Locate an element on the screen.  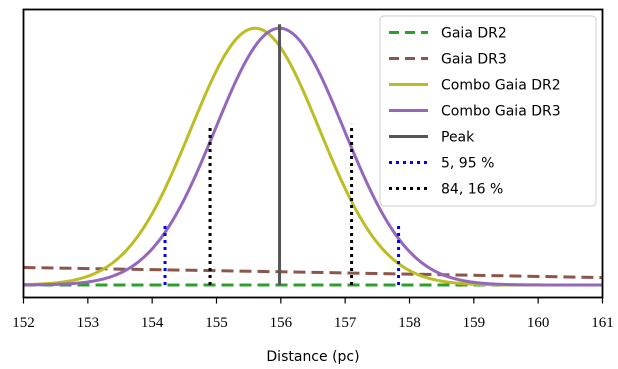
x-tick-label: 159 is located at coordinates (474, 323).